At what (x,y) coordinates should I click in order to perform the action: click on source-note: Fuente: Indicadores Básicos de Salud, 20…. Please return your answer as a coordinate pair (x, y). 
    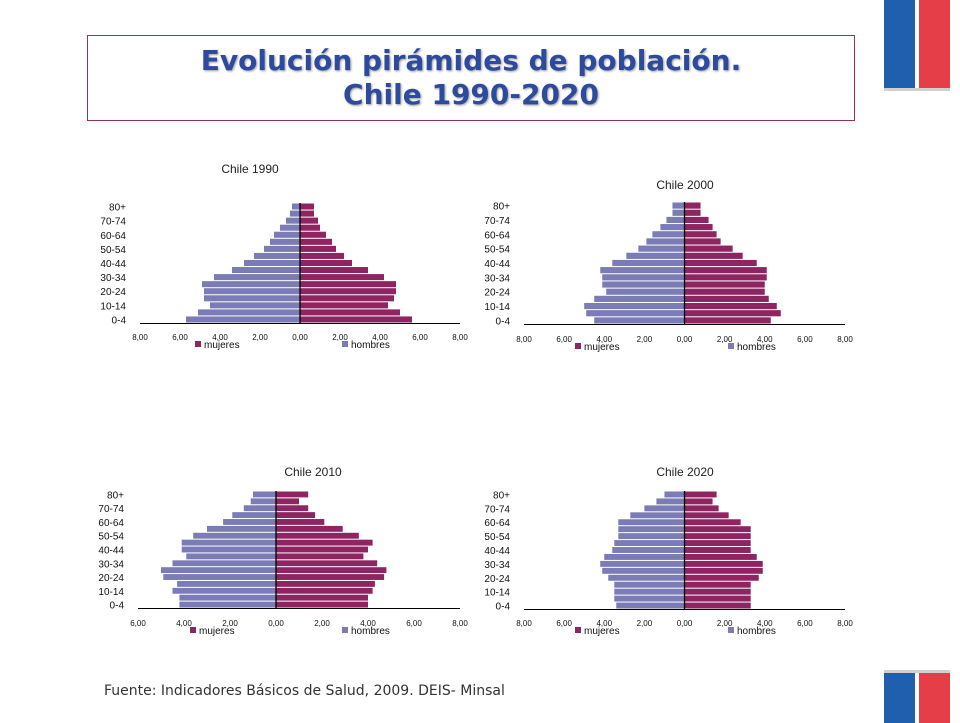
    Looking at the image, I should click on (304, 691).